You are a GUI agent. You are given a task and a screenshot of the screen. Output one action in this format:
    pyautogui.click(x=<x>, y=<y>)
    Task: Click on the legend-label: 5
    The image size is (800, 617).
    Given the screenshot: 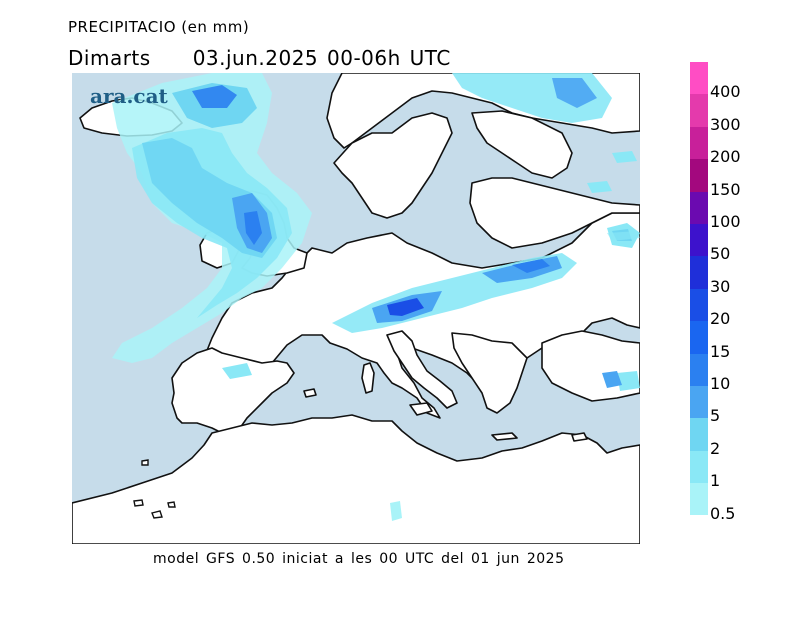 What is the action you would take?
    pyautogui.click(x=715, y=416)
    